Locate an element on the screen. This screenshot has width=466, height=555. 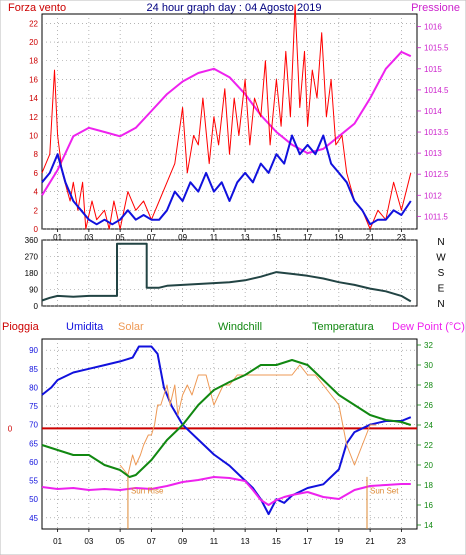
humidity-tick-label: 60 is located at coordinates (33, 462).